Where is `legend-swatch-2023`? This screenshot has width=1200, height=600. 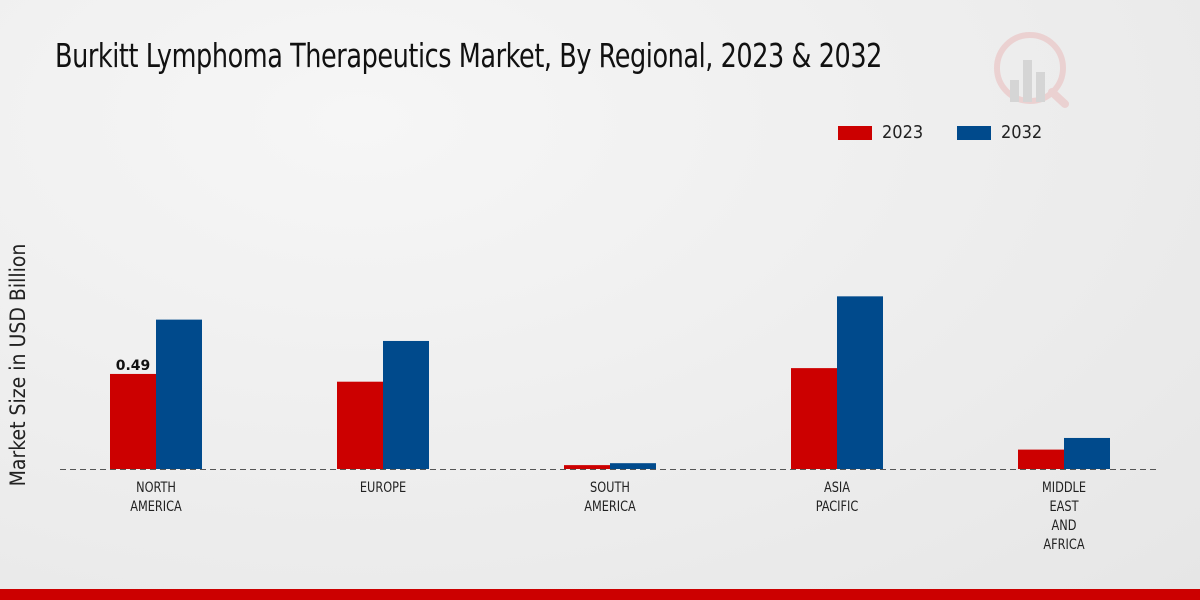 legend-swatch-2023 is located at coordinates (855, 132).